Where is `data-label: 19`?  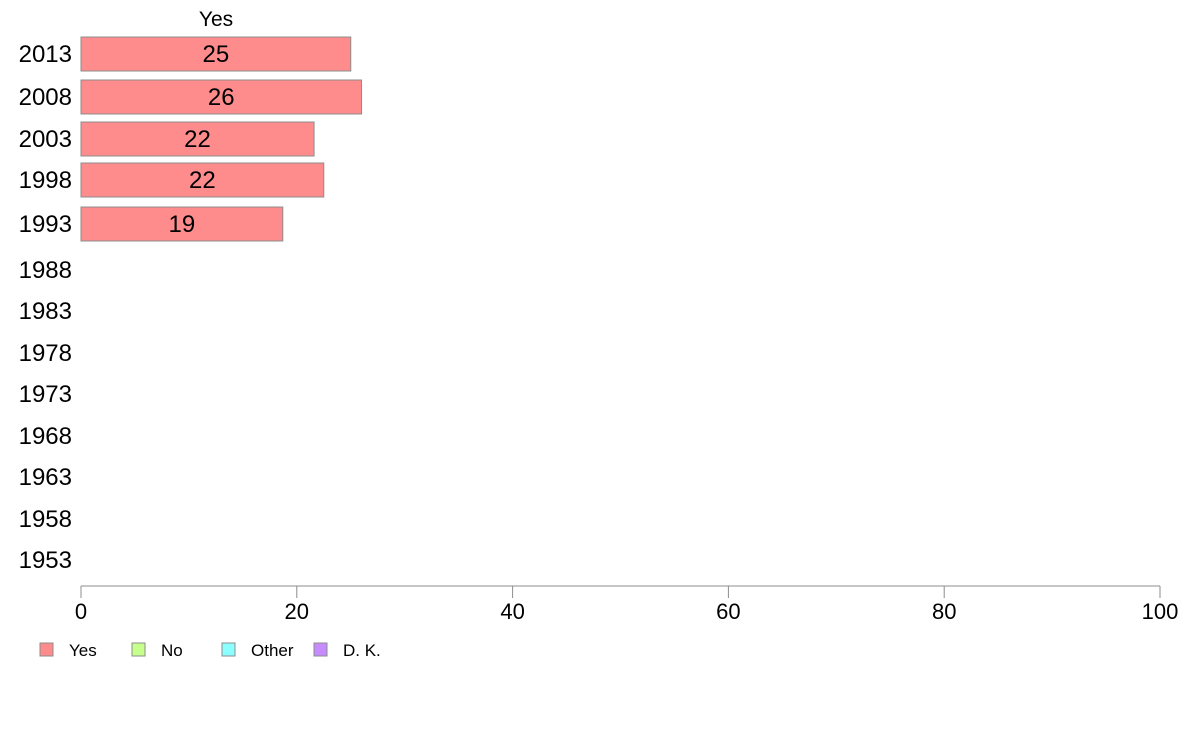 data-label: 19 is located at coordinates (182, 224).